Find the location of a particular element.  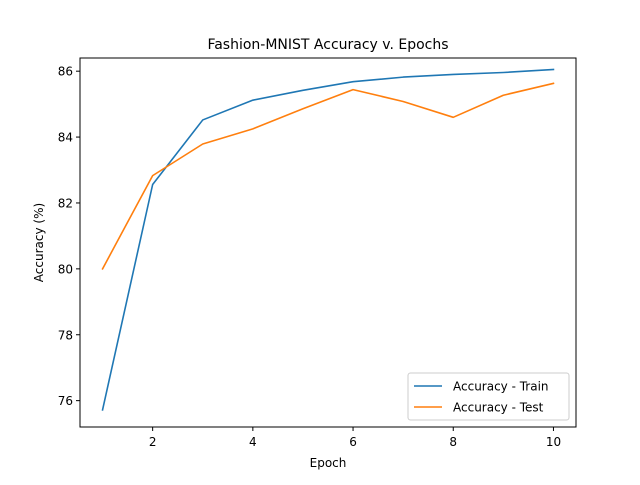

legend-label: Accuracy - Train is located at coordinates (501, 387).